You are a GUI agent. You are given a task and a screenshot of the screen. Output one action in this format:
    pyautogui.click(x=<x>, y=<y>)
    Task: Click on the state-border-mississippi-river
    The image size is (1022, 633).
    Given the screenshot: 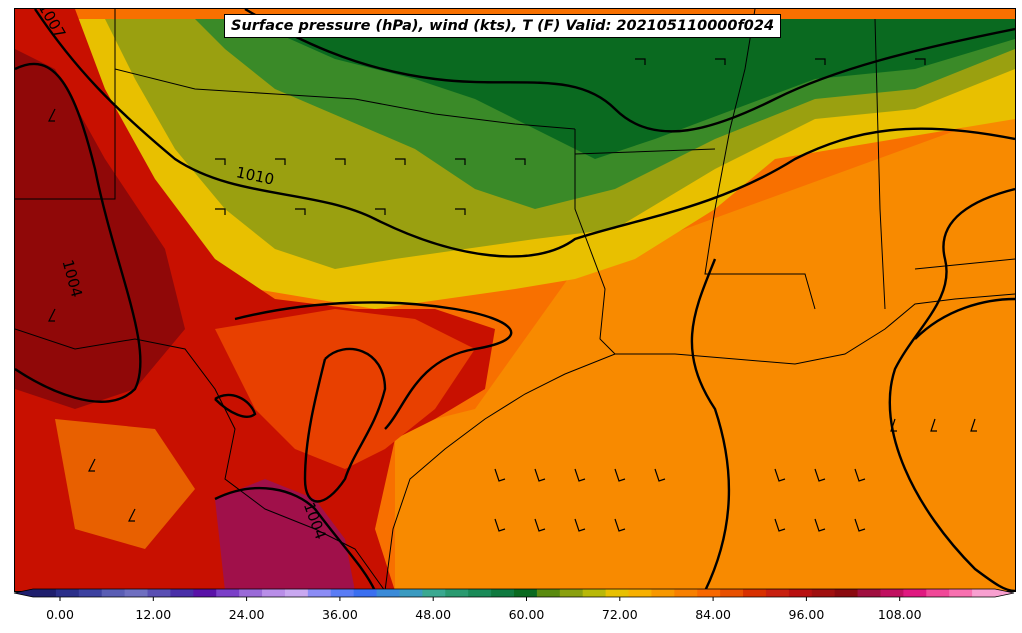 What is the action you would take?
    pyautogui.click(x=760, y=159)
    